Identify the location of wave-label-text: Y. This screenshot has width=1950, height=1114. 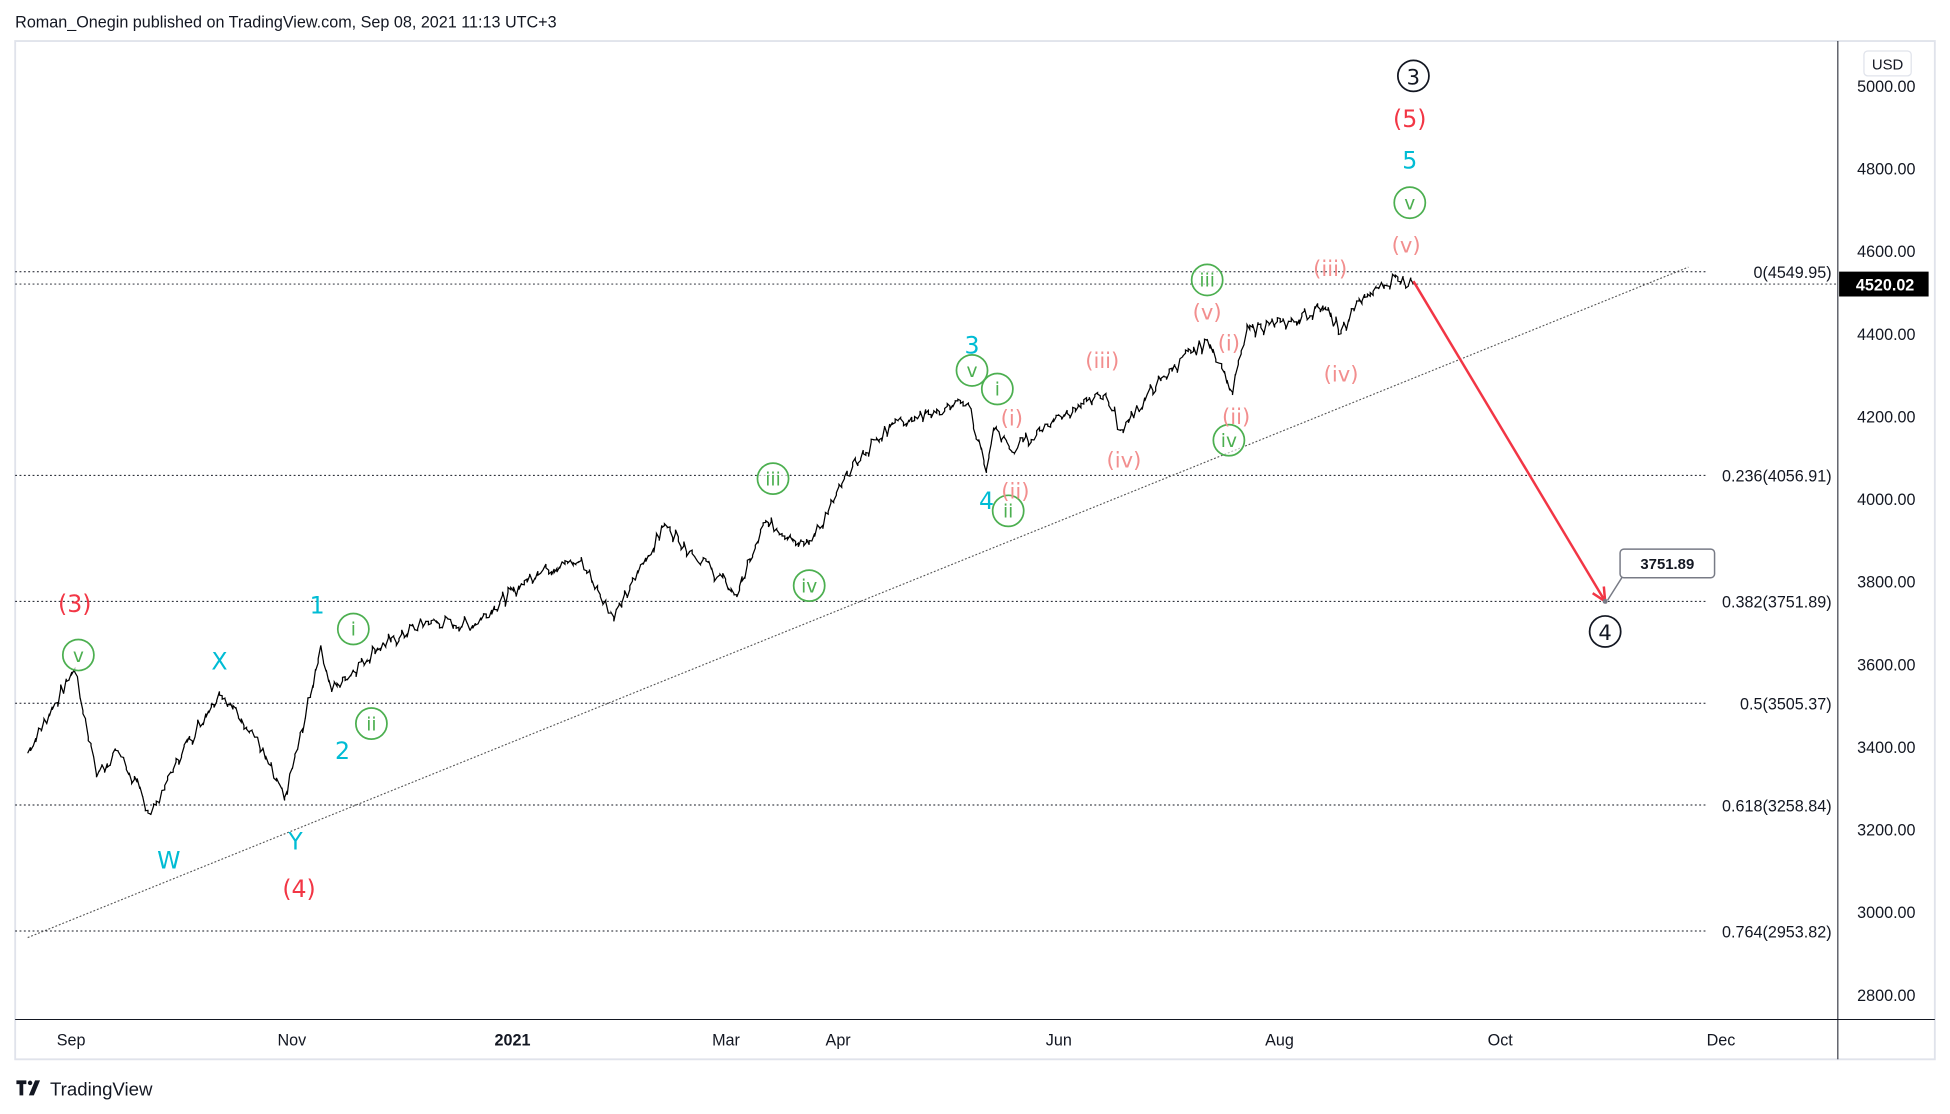
(295, 842).